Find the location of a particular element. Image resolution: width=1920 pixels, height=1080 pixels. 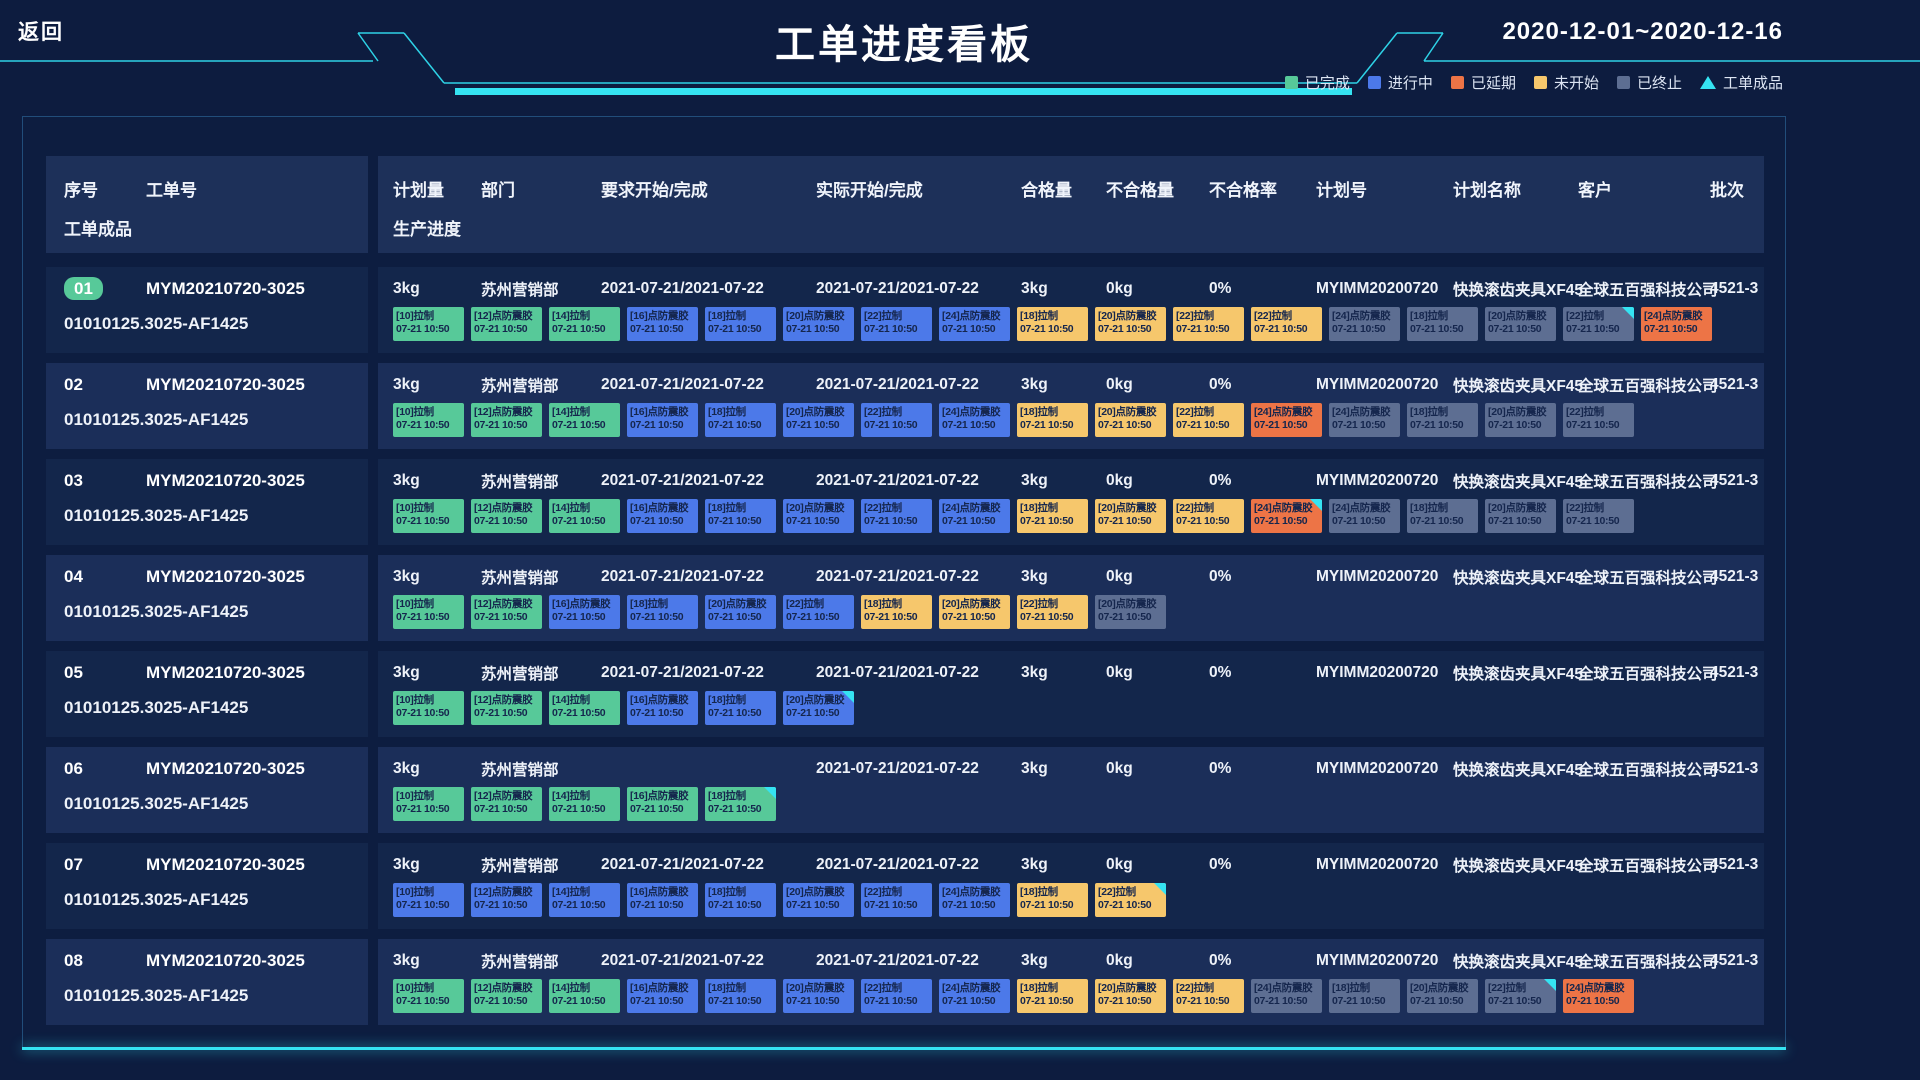

seq-badge: 02 is located at coordinates (73, 384).